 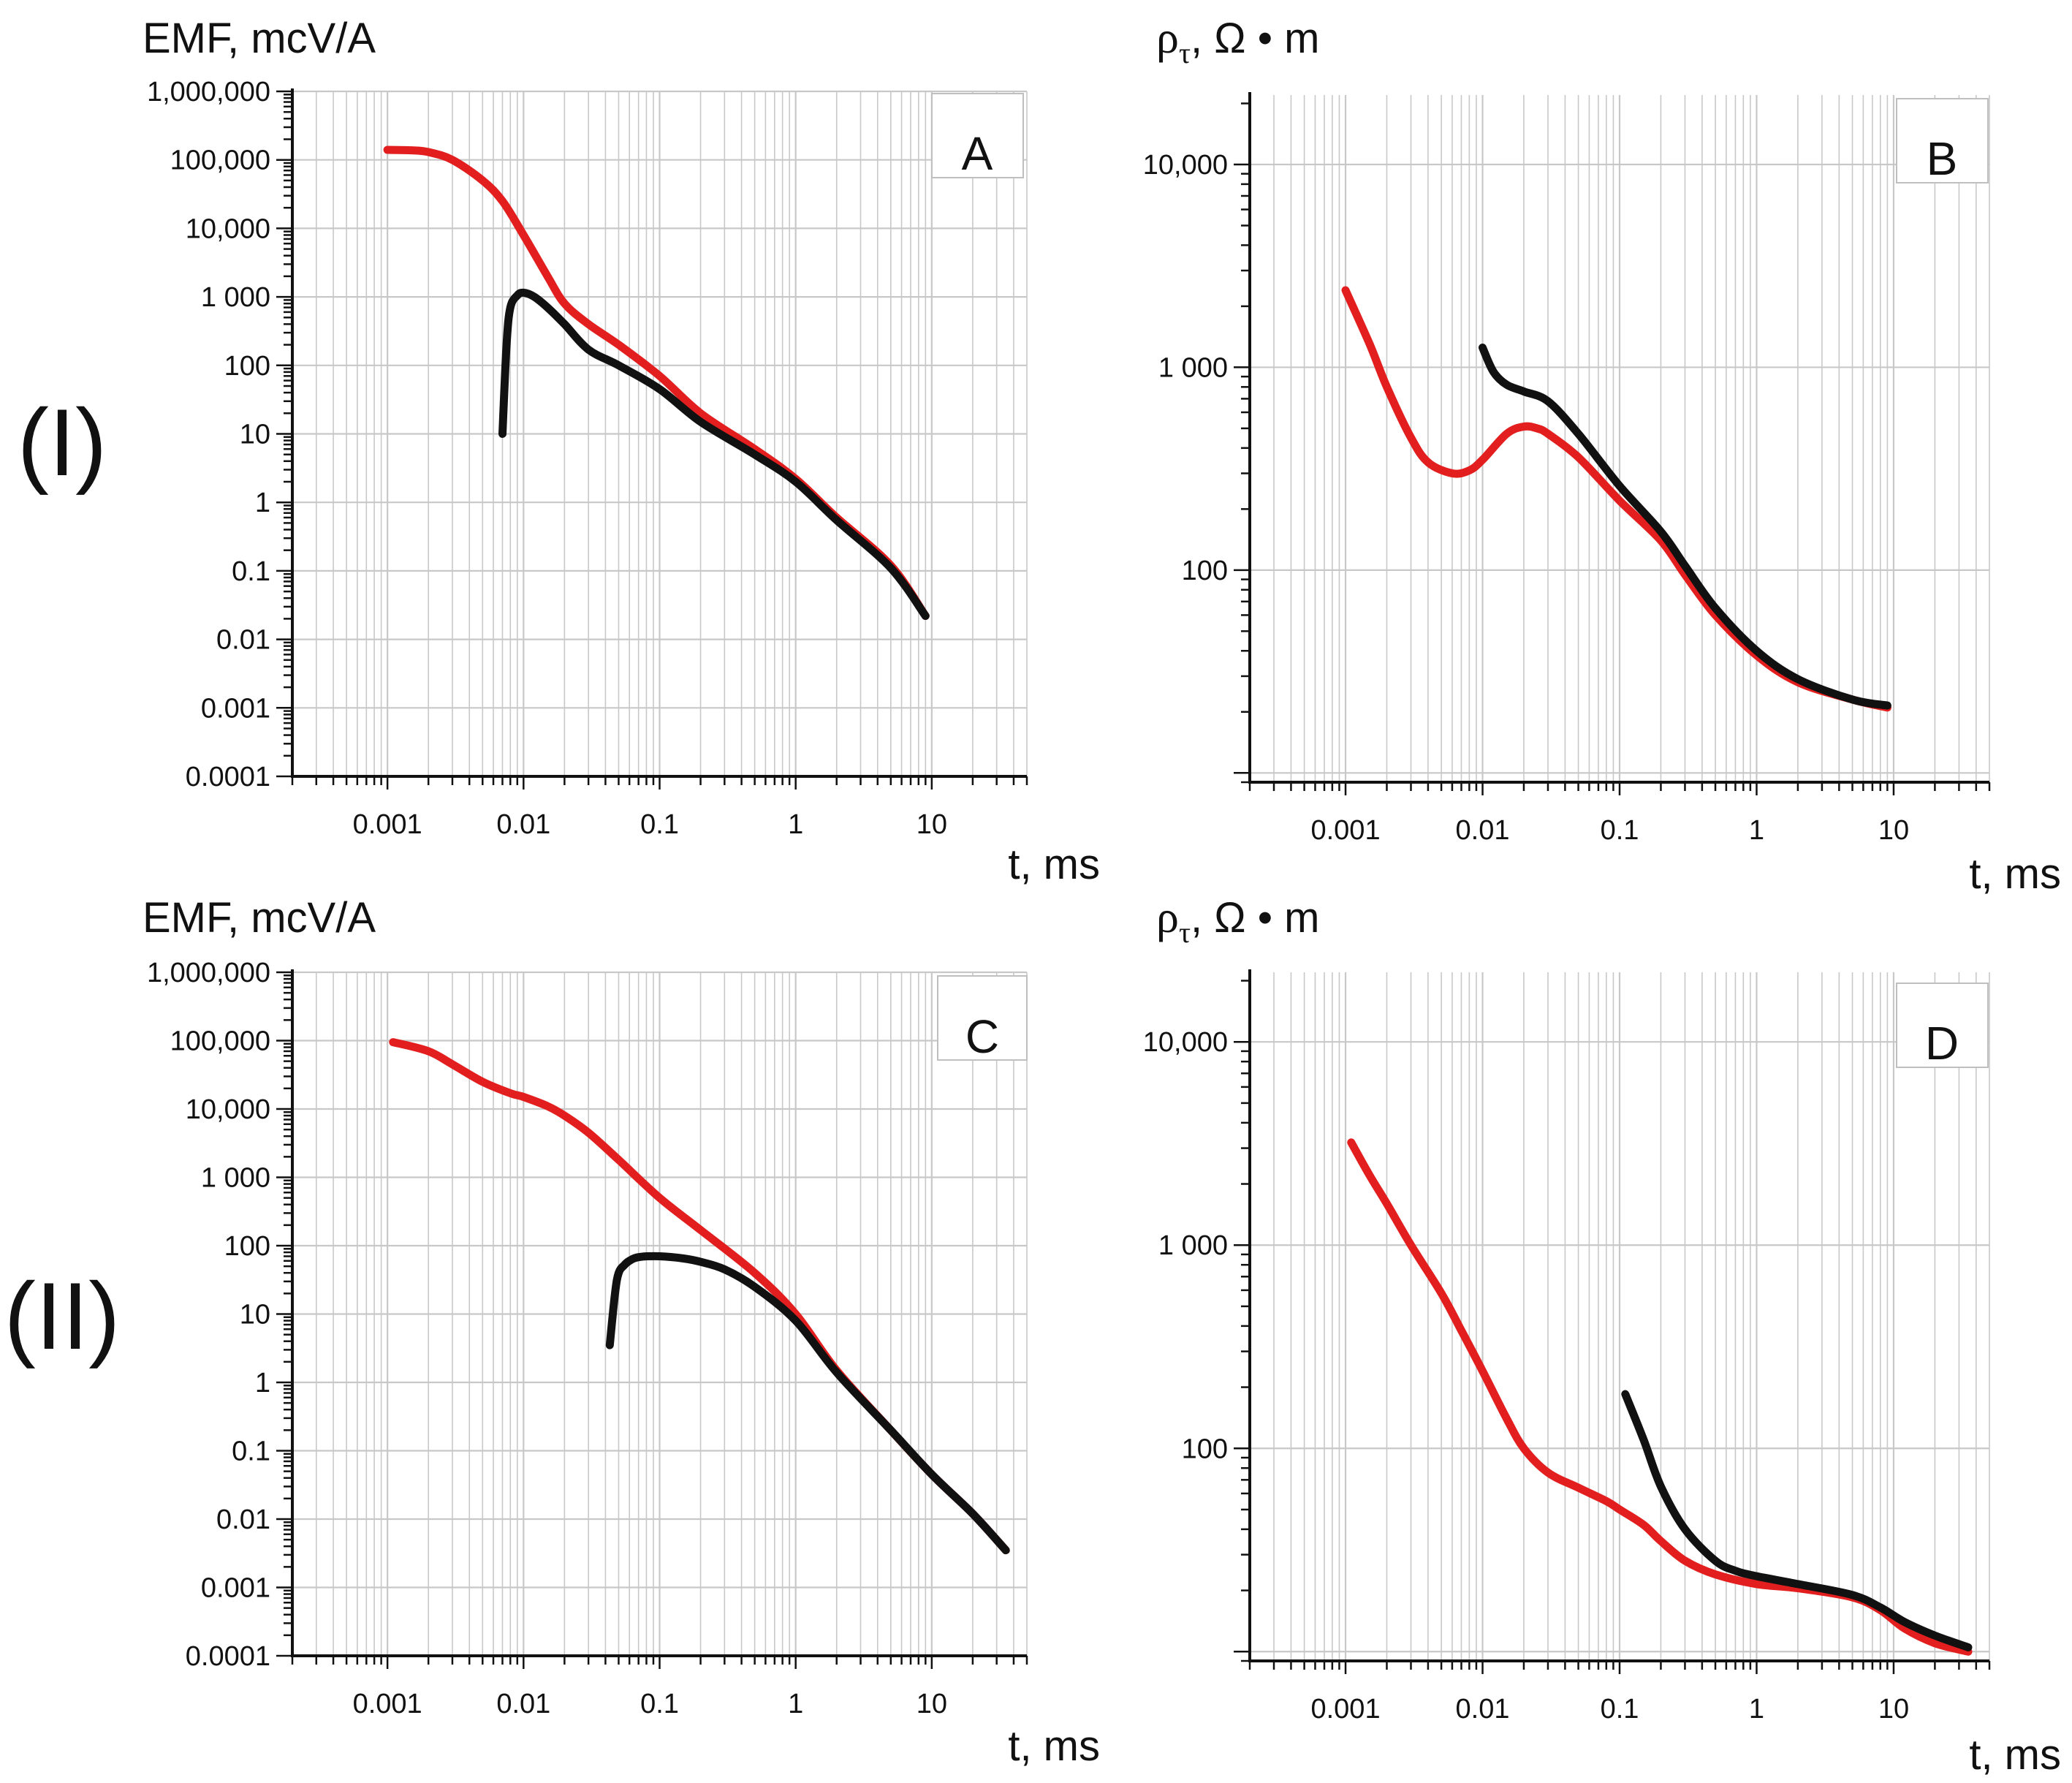 What do you see at coordinates (262, 503) in the screenshot?
I see `chart-a-y-tick-label: 1` at bounding box center [262, 503].